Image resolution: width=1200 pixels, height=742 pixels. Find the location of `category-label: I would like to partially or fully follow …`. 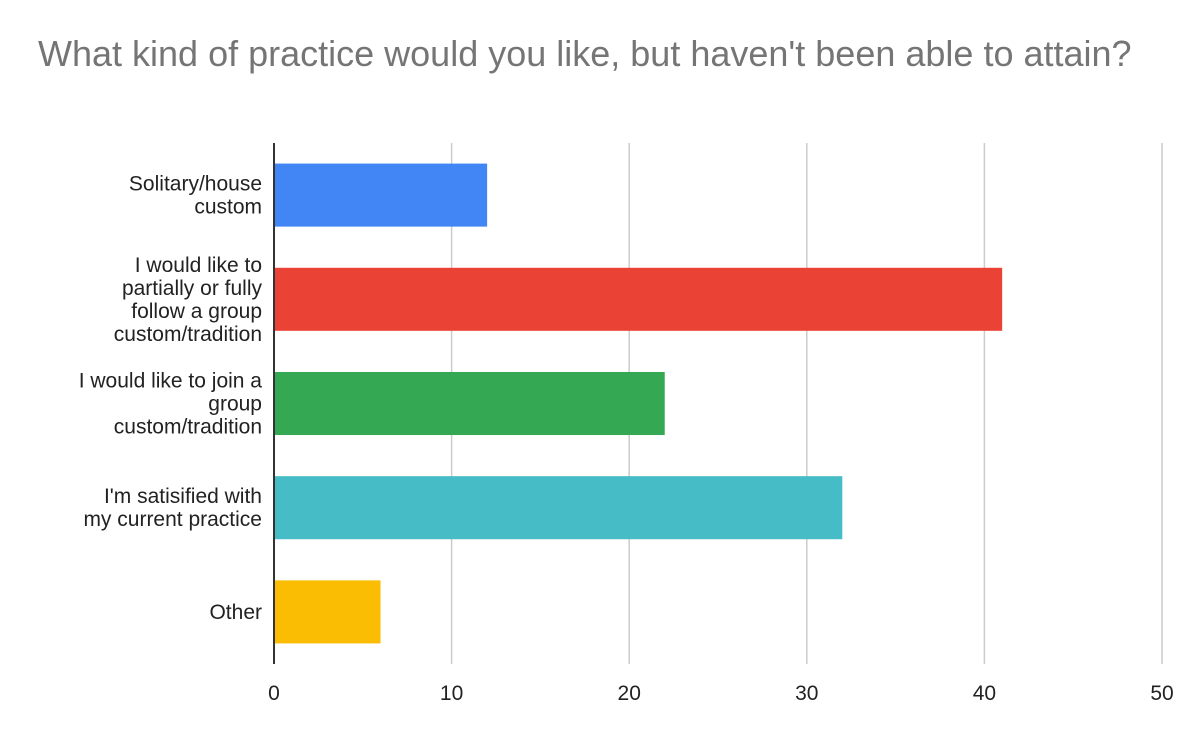

category-label: I would like to partially or fully follow … is located at coordinates (188, 300).